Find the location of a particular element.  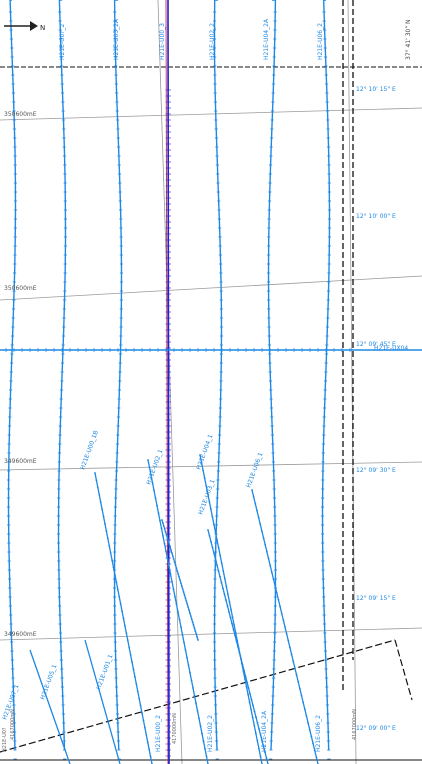

diagonal-line-label: H21E-U05_1 is located at coordinates (48, 681).